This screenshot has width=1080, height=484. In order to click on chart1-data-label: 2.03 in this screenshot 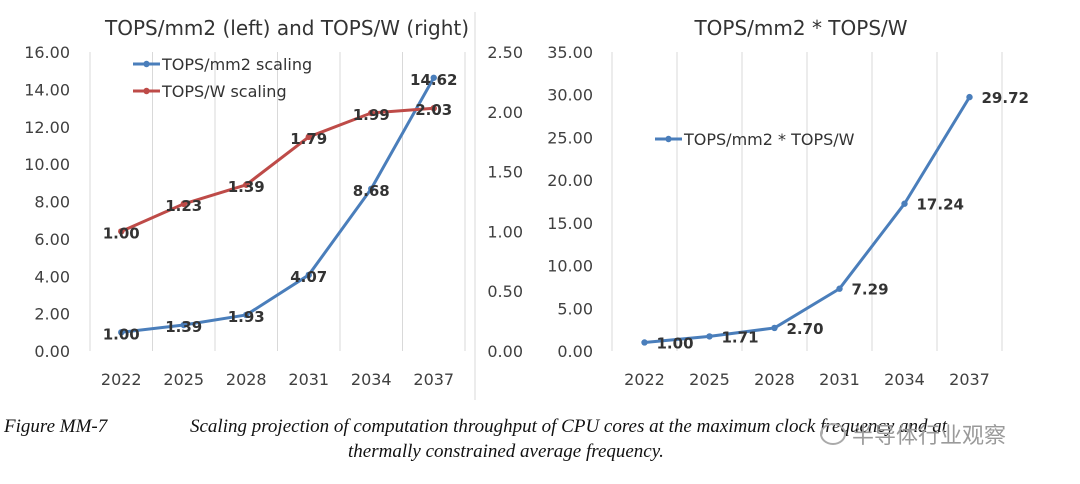, I will do `click(433, 110)`.